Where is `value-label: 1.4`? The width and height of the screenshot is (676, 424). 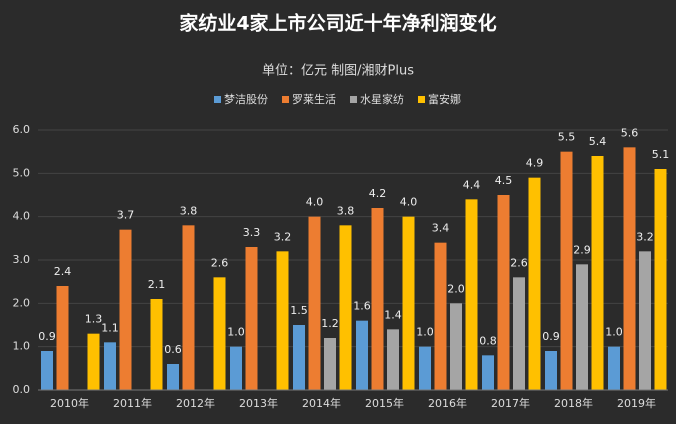 value-label: 1.4 is located at coordinates (393, 314).